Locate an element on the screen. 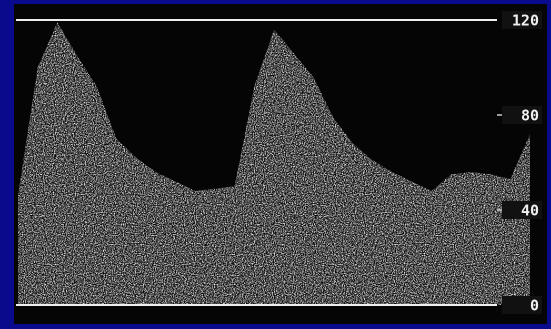 Image resolution: width=551 pixels, height=329 pixels. y-tick-label: 0 is located at coordinates (534, 306).